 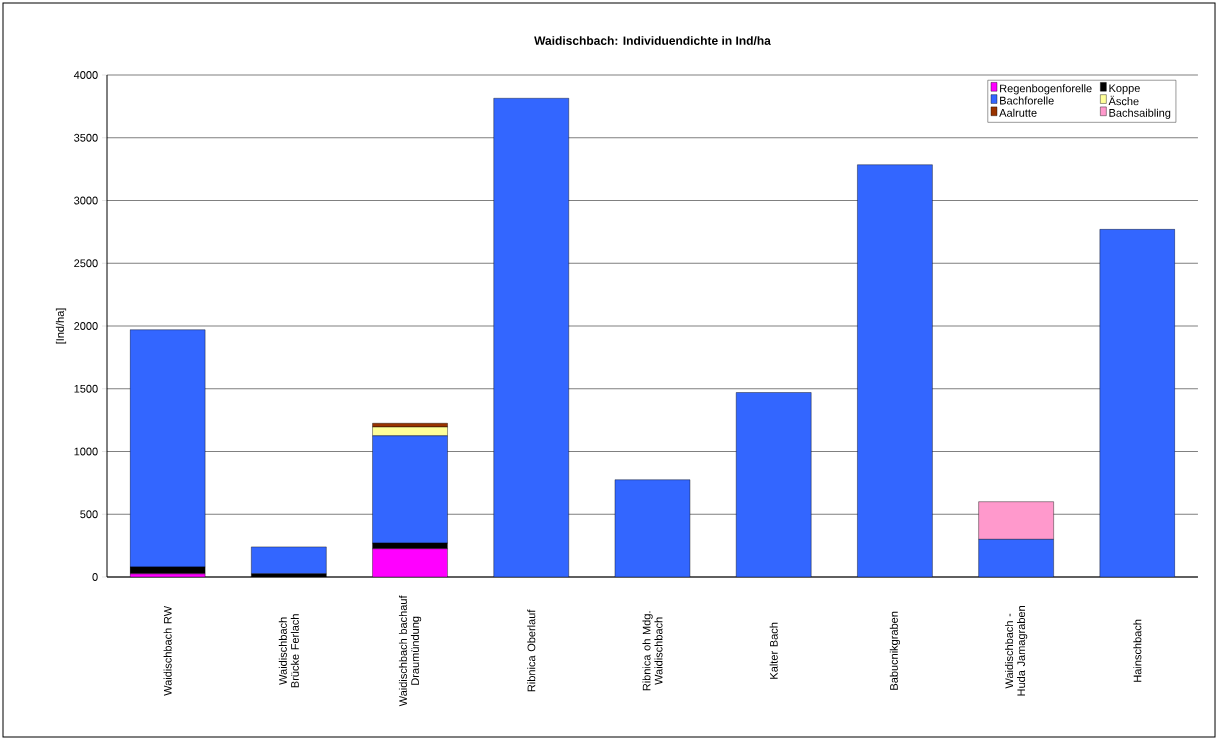 What do you see at coordinates (95, 577) in the screenshot?
I see `y-tick-label: 0` at bounding box center [95, 577].